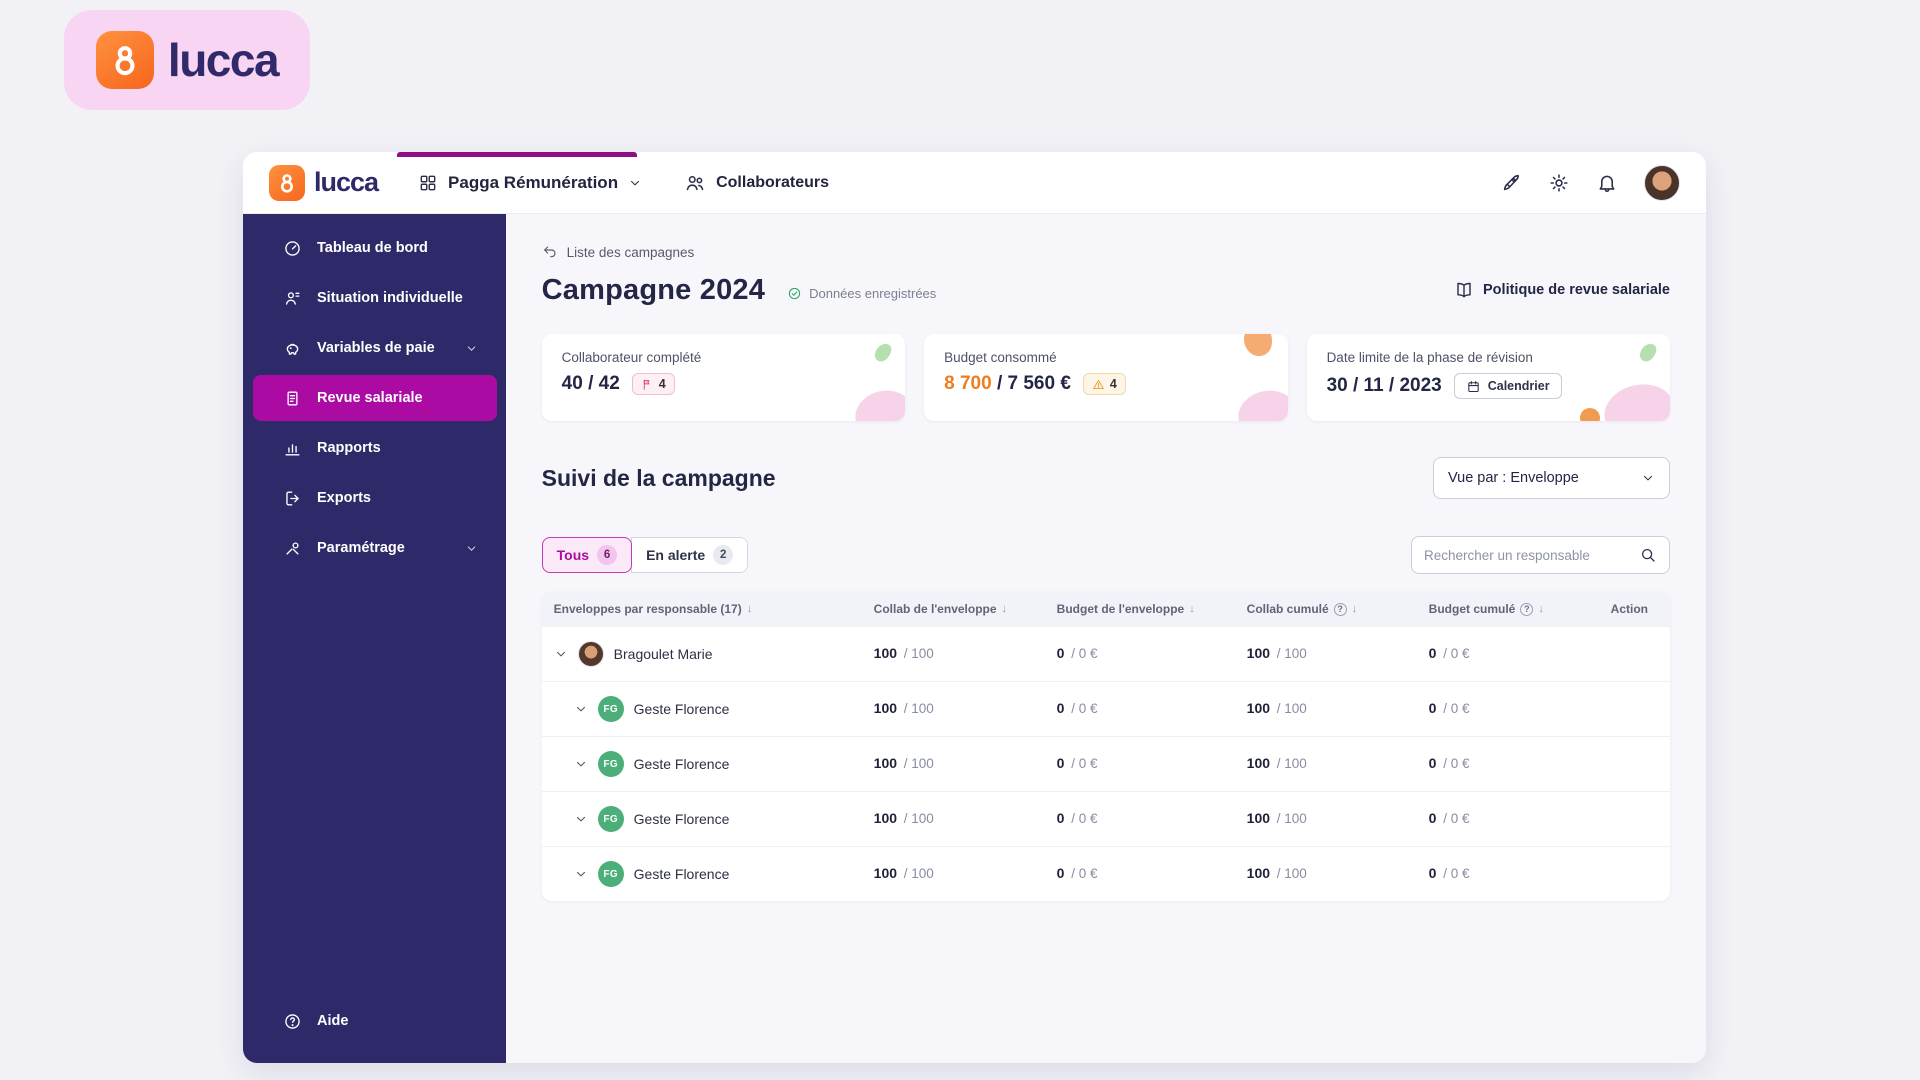 The height and width of the screenshot is (1080, 1920). What do you see at coordinates (1648, 555) in the screenshot?
I see `search-icon` at bounding box center [1648, 555].